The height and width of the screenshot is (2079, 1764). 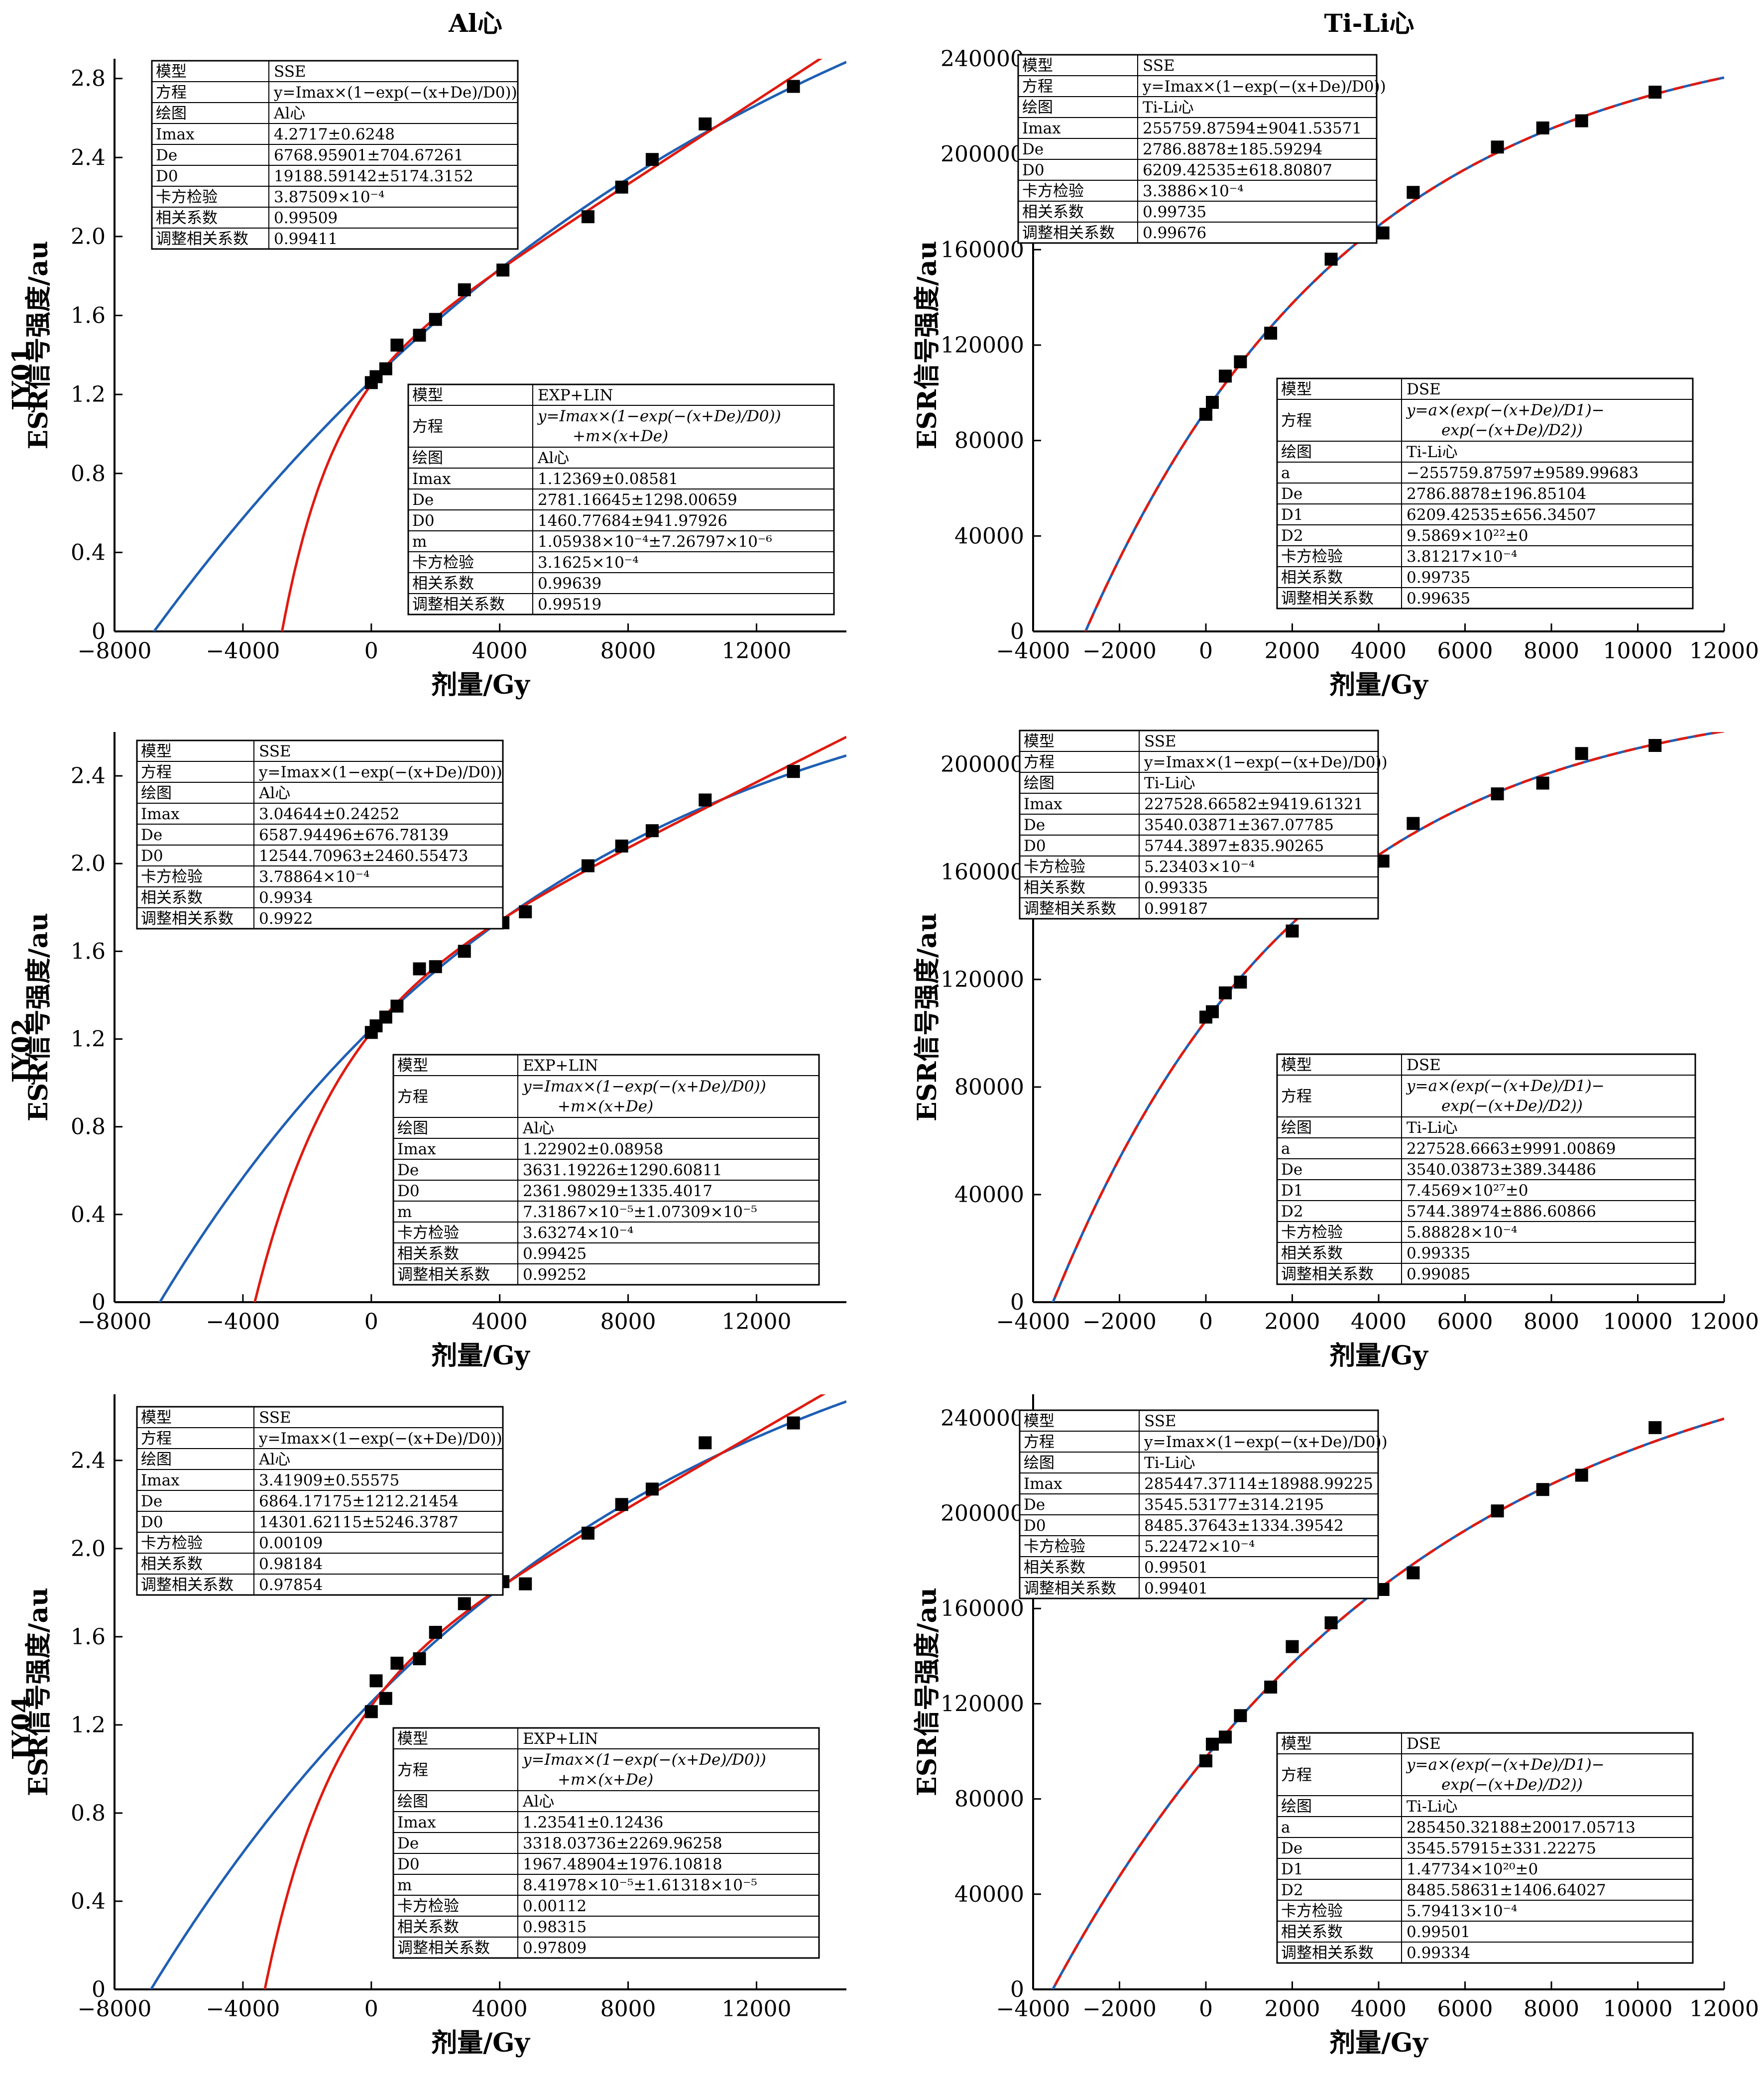 I want to click on table-param-value: 0.99334, so click(x=1438, y=1953).